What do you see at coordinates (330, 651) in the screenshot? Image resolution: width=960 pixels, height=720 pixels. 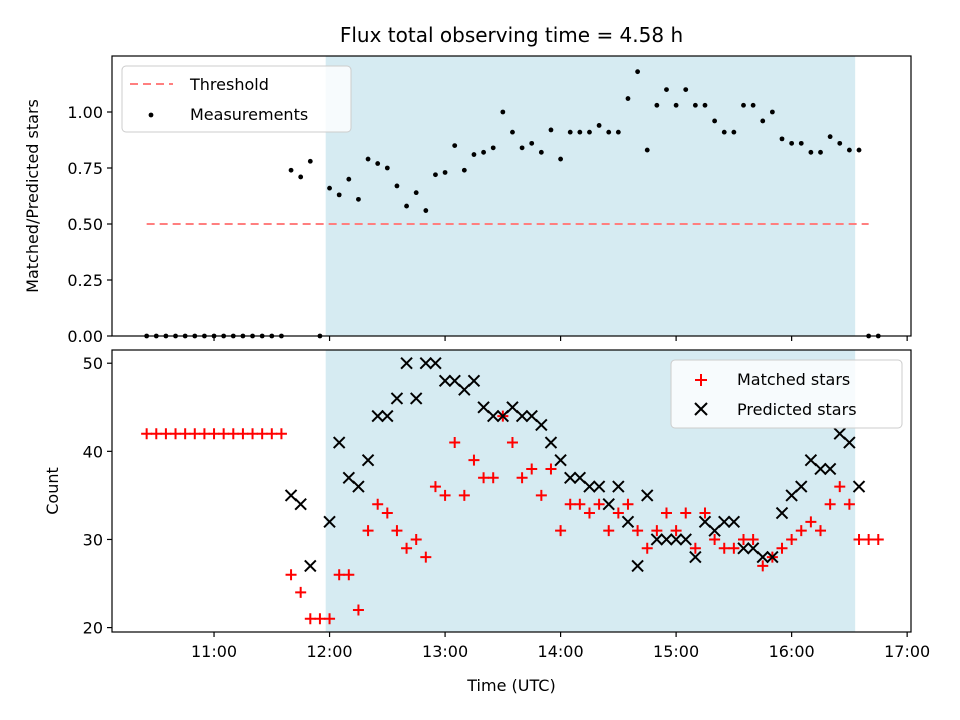 I see `x-tick-label: 12:00` at bounding box center [330, 651].